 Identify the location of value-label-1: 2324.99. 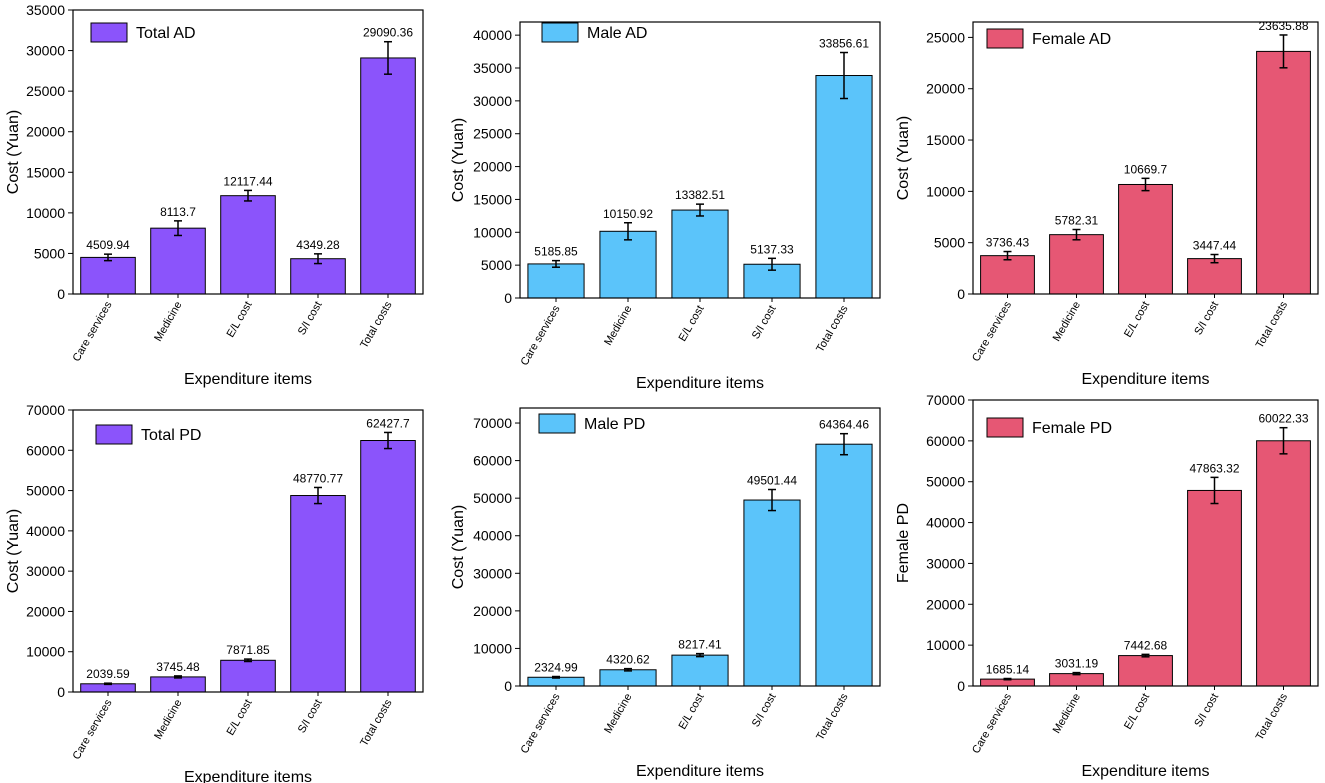
(556, 668).